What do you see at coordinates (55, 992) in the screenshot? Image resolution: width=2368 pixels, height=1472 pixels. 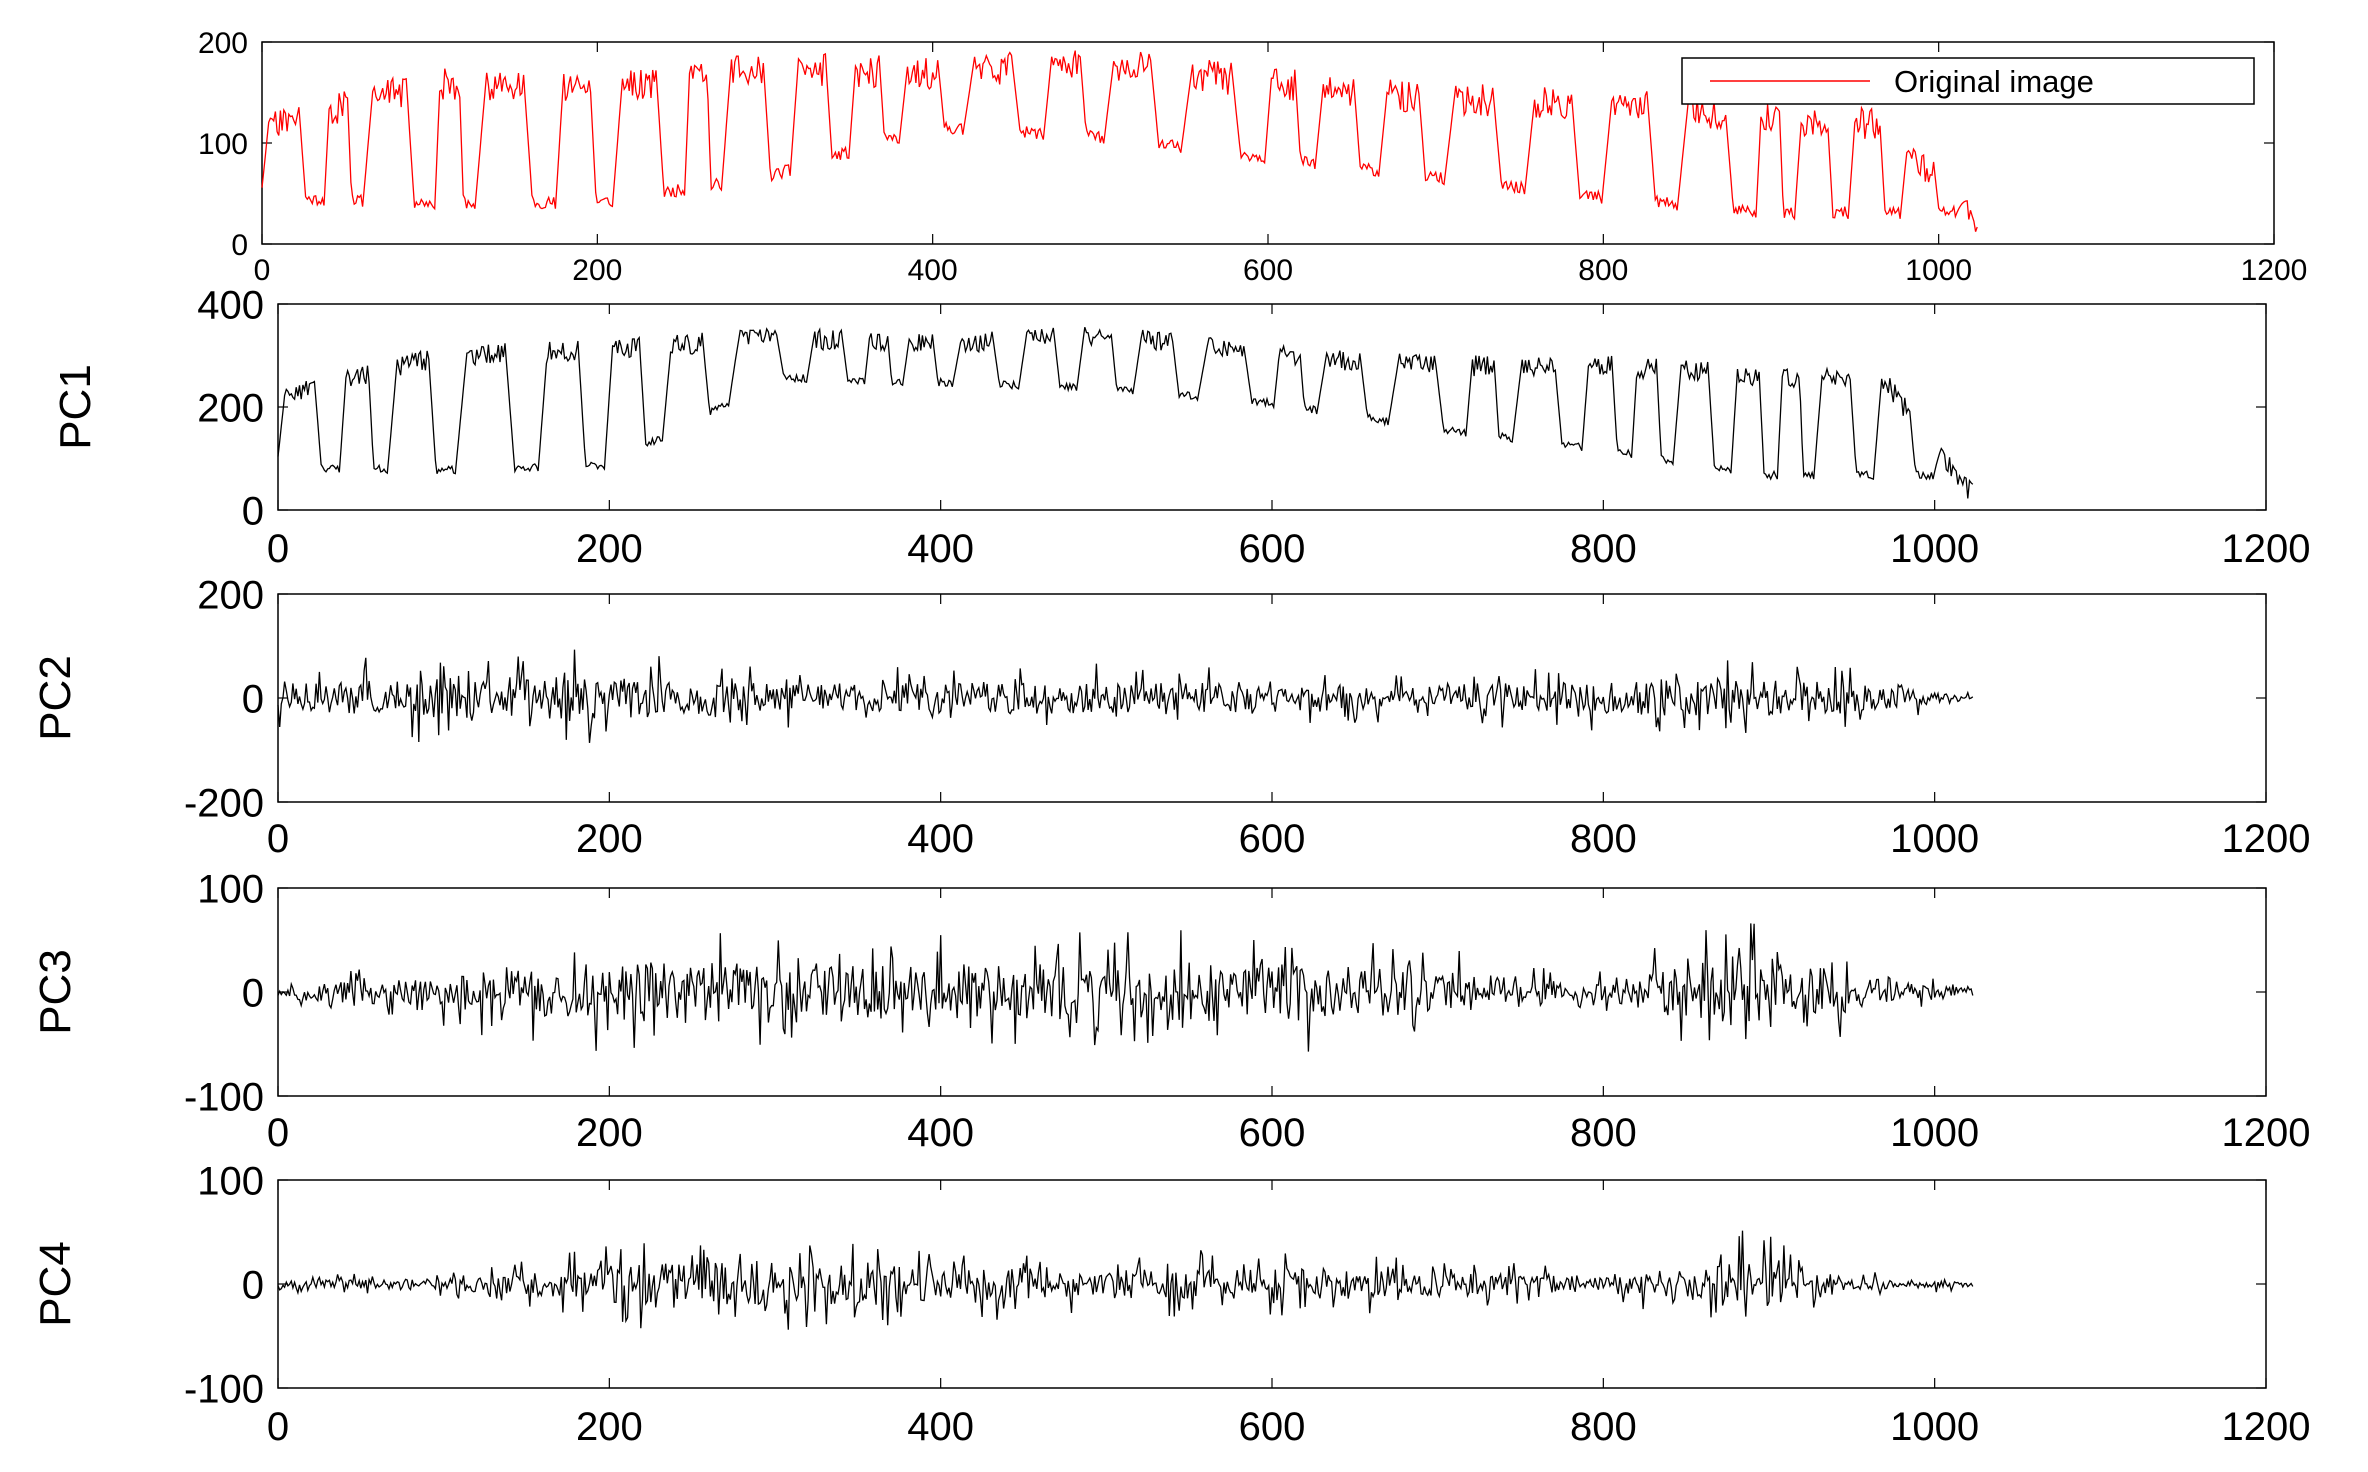 I see `y-axis-label: PC3` at bounding box center [55, 992].